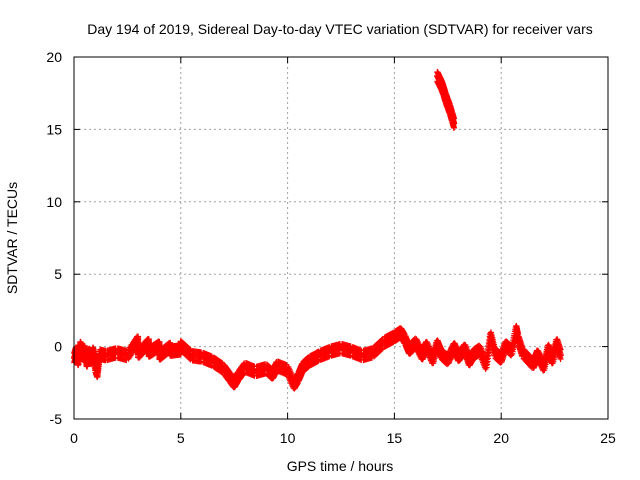  Describe the element at coordinates (54, 129) in the screenshot. I see `y-tick-label: 15` at that location.